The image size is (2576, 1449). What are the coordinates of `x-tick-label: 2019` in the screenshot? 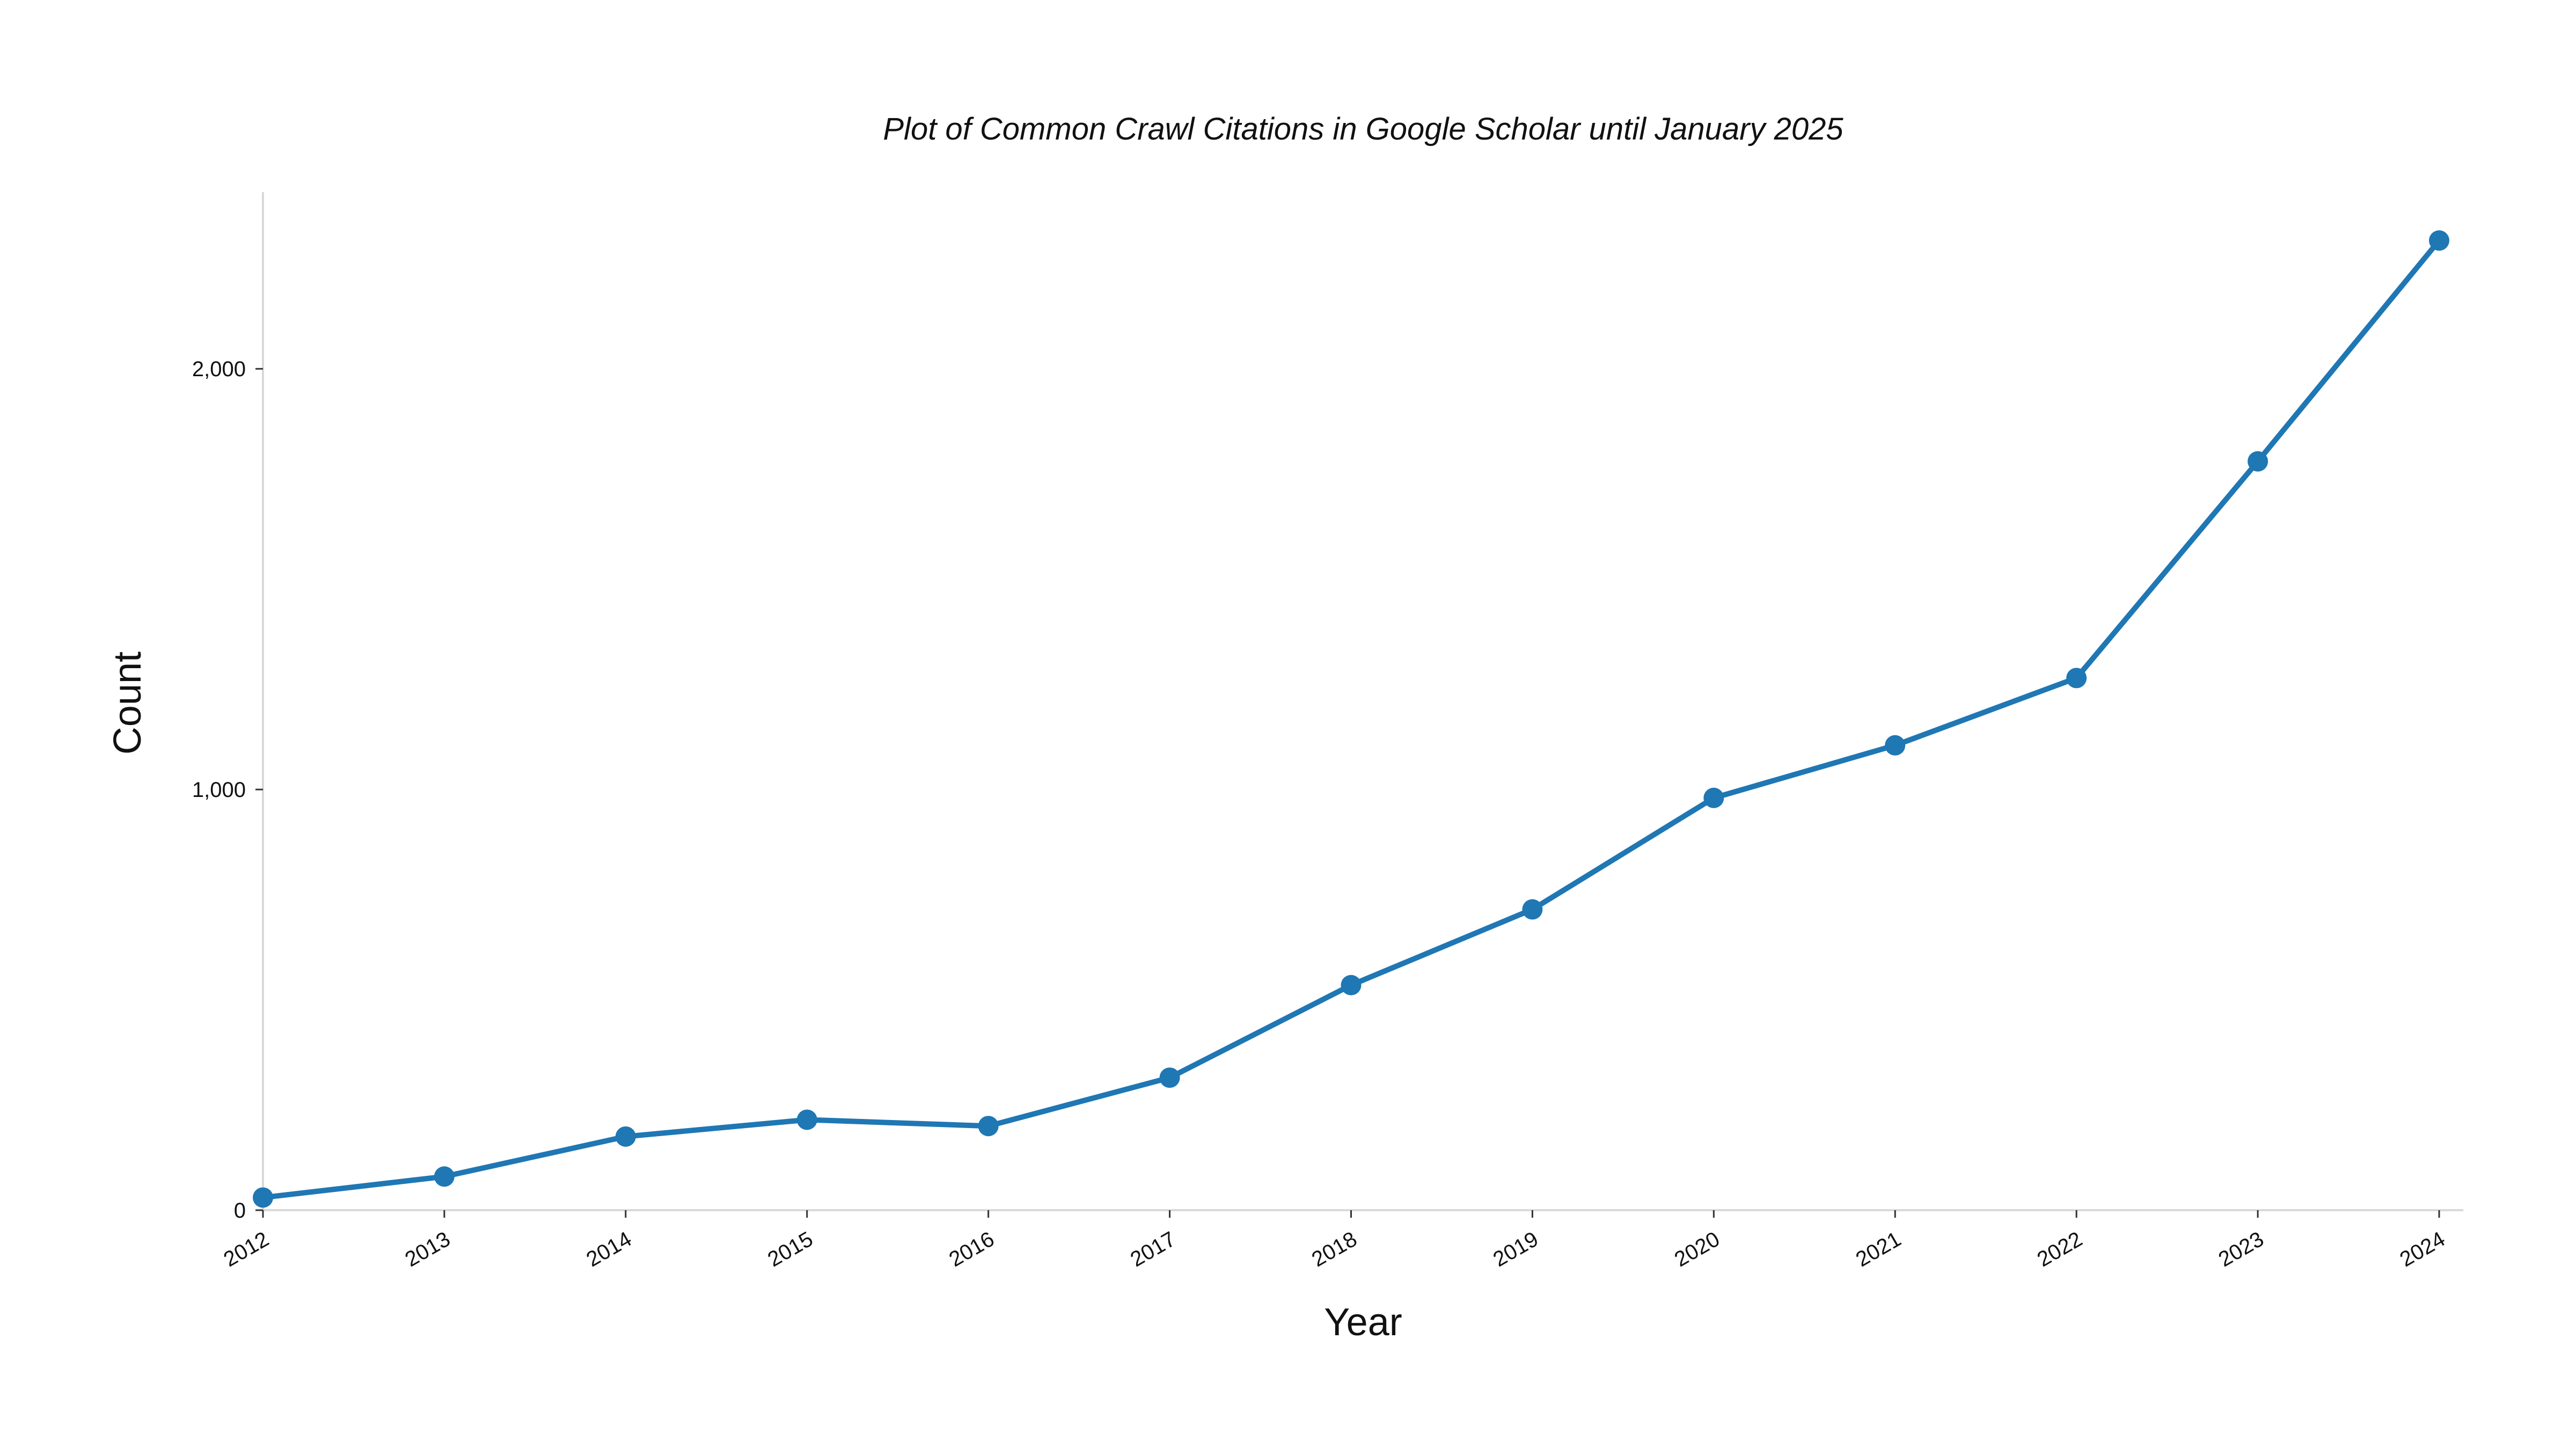 It's located at (1515, 1249).